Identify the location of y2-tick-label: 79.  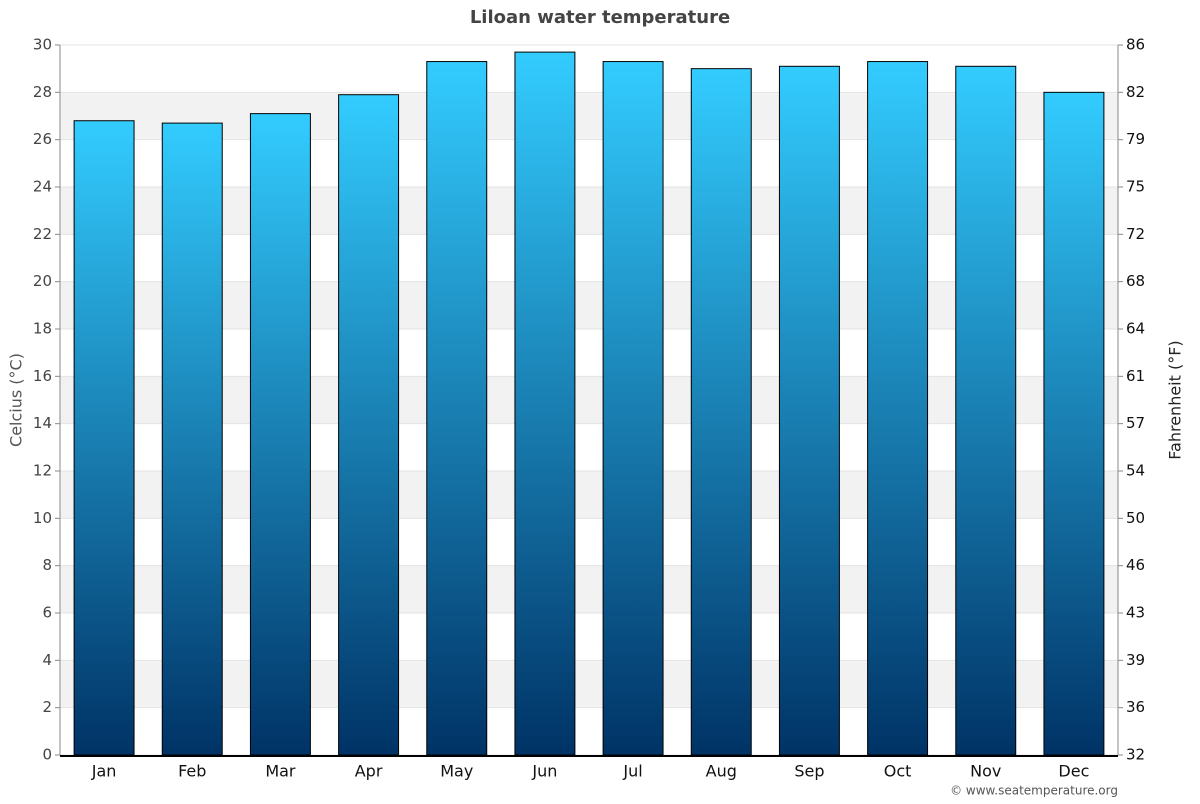
(1135, 139).